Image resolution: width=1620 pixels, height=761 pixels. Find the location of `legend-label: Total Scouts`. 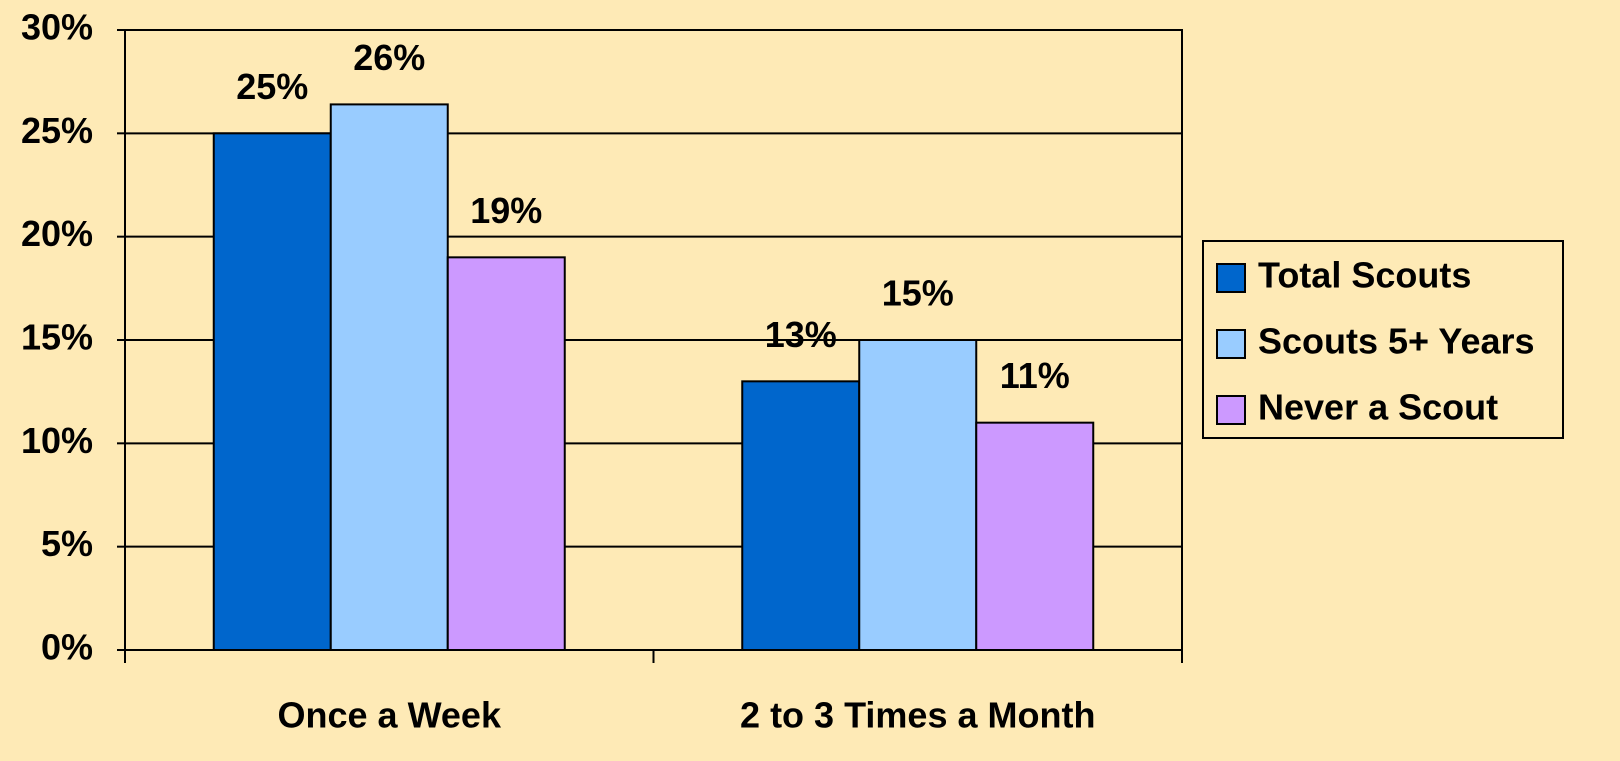

legend-label: Total Scouts is located at coordinates (1364, 275).